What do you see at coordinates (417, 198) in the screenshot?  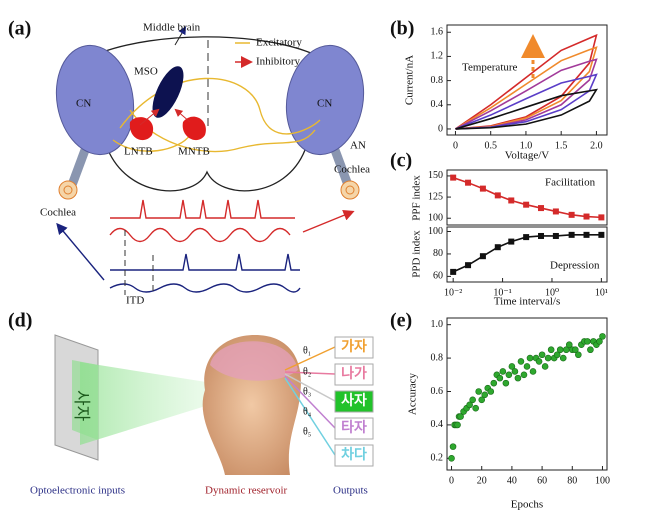 I see `y-axis-label: PPF index` at bounding box center [417, 198].